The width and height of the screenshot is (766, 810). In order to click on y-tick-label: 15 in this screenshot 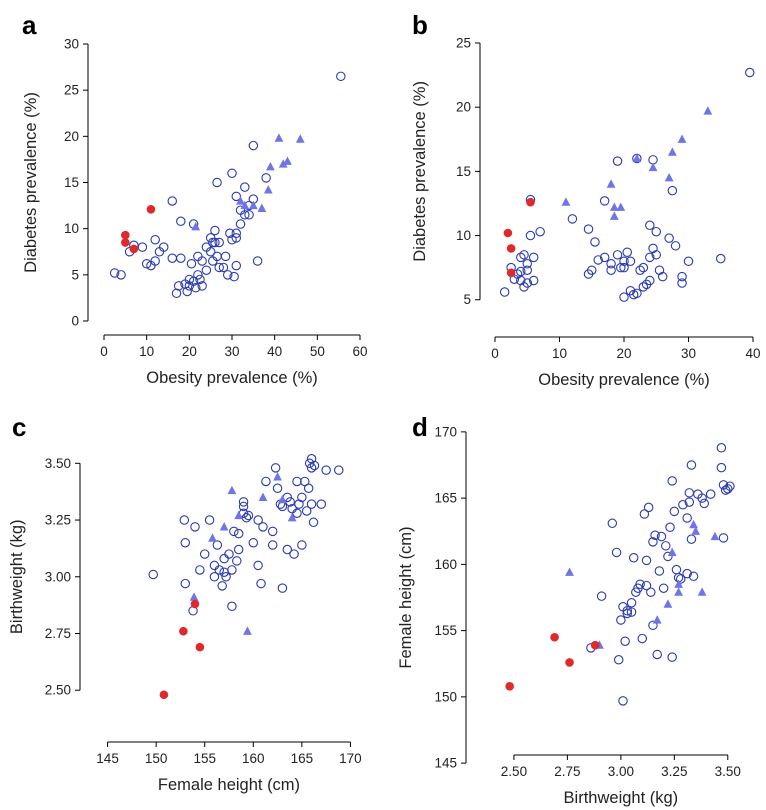, I will do `click(71, 182)`.